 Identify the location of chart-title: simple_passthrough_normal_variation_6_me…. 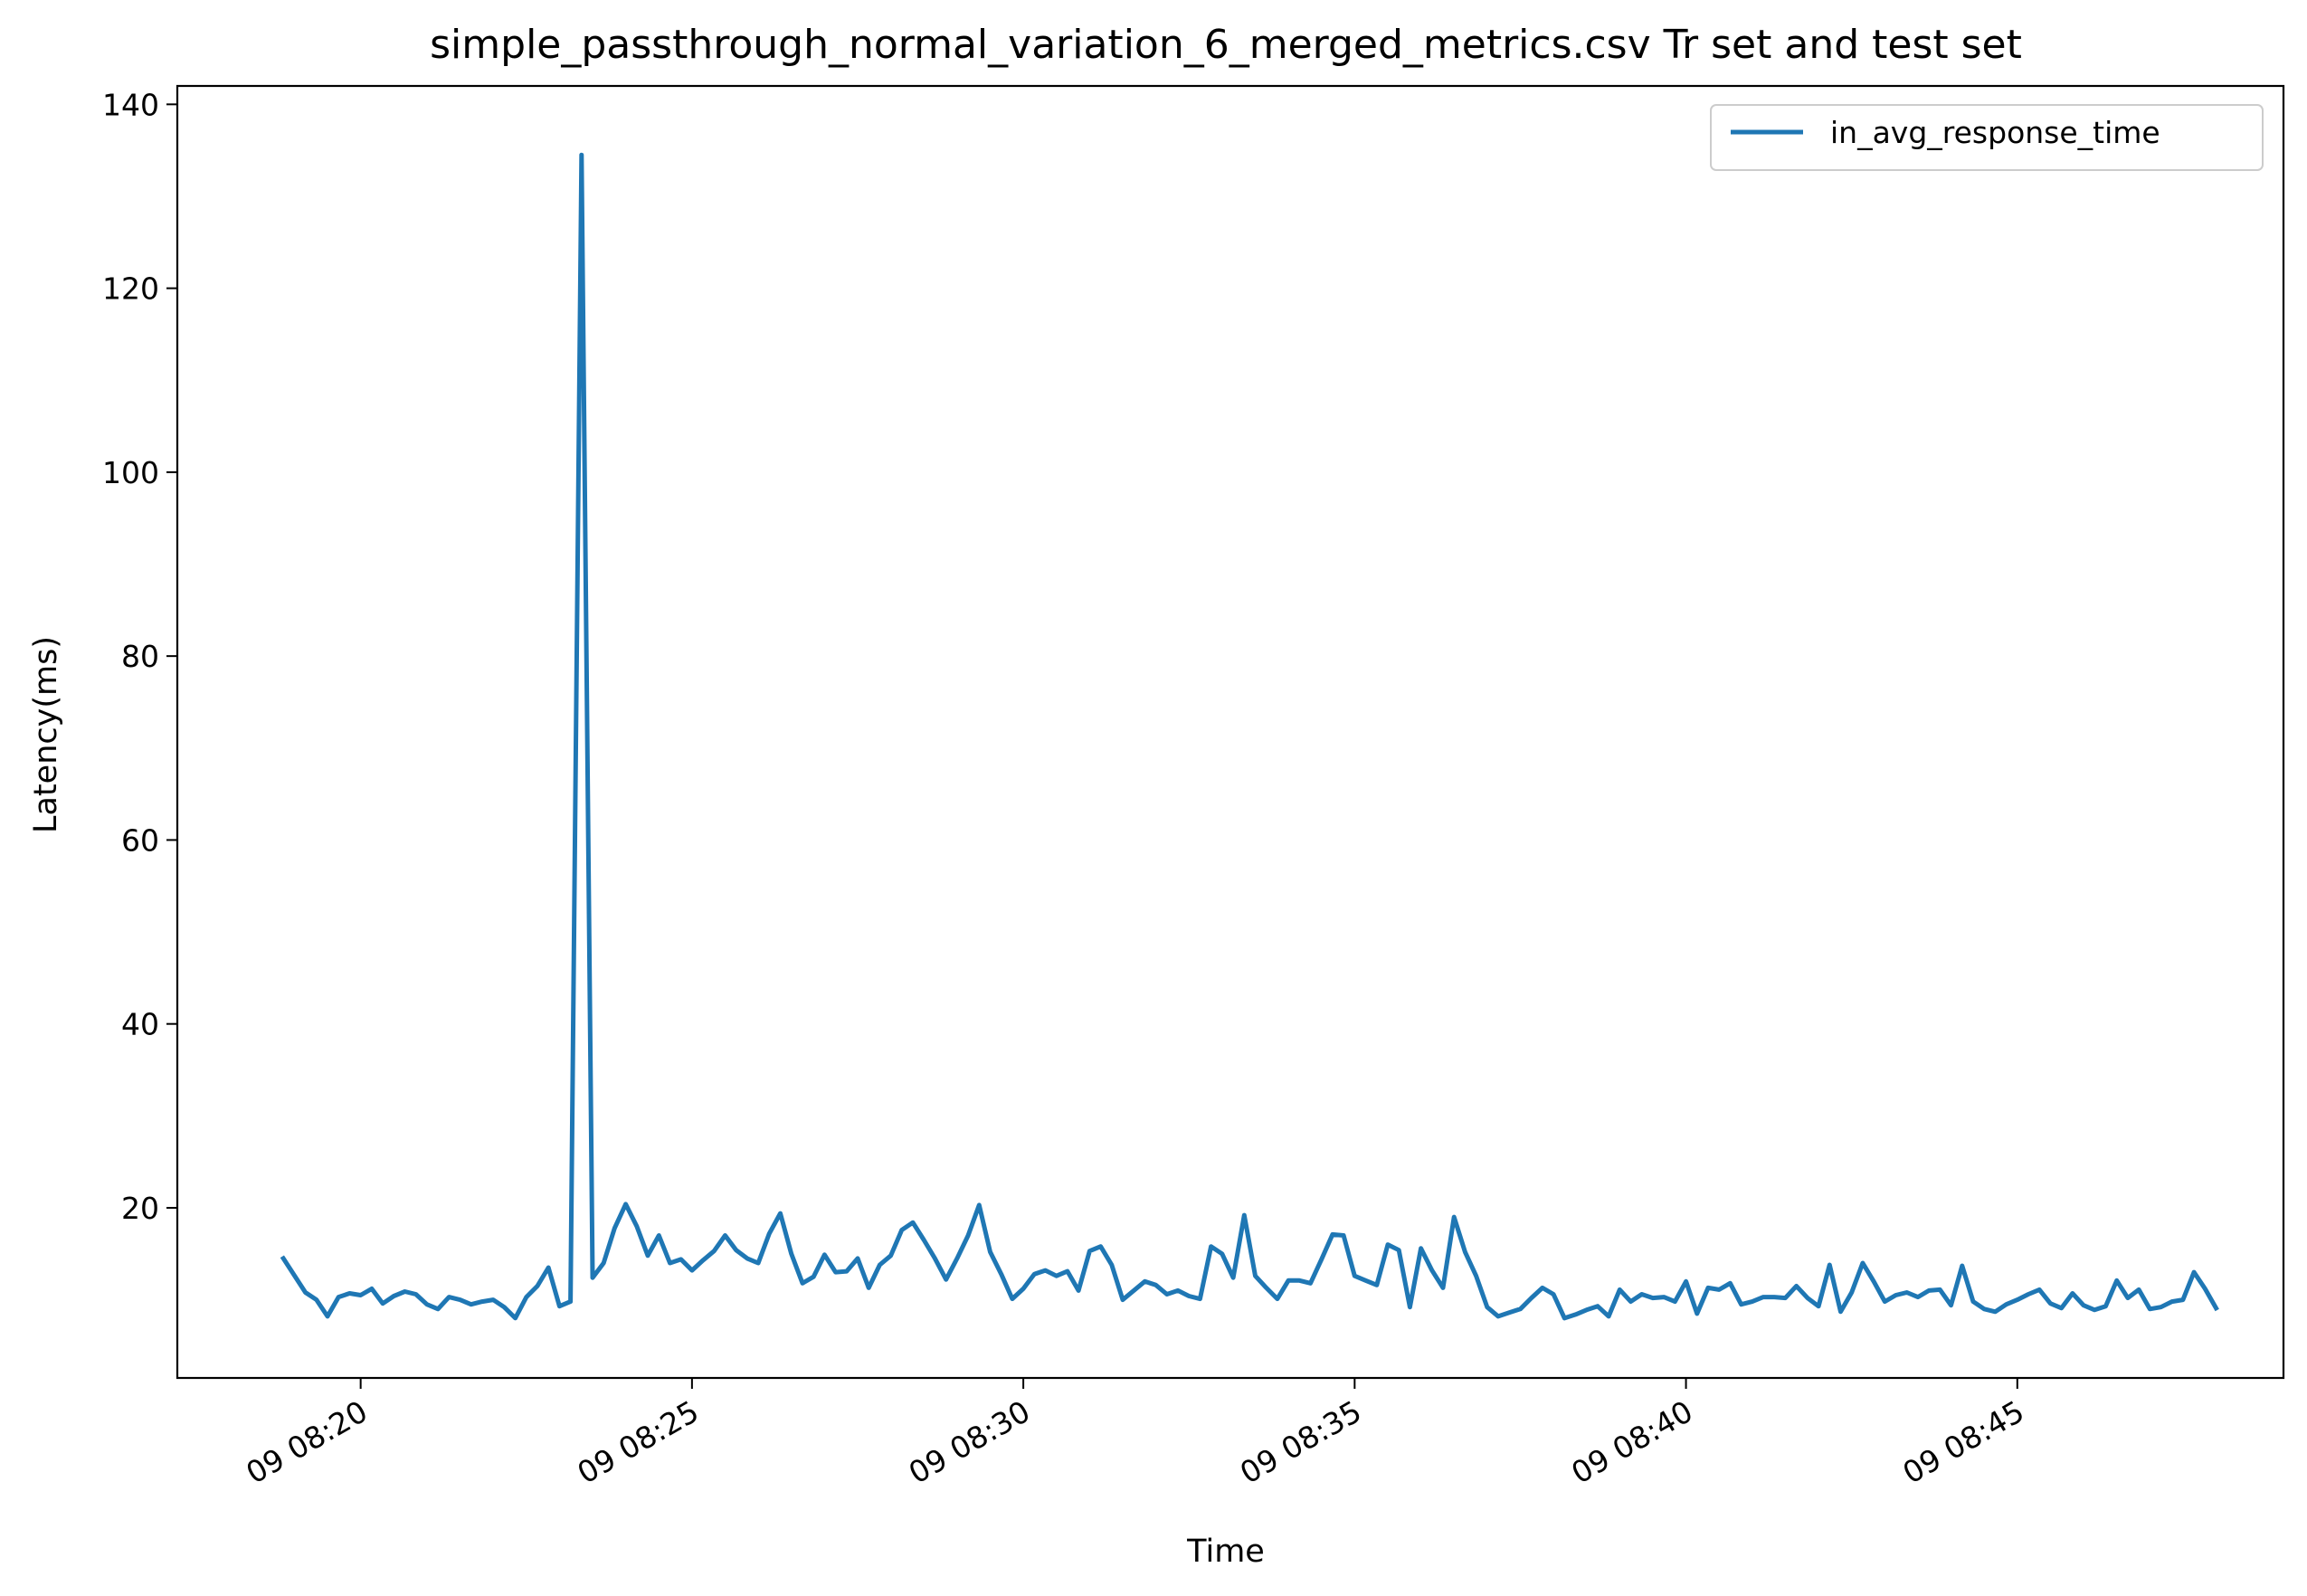
(1226, 45).